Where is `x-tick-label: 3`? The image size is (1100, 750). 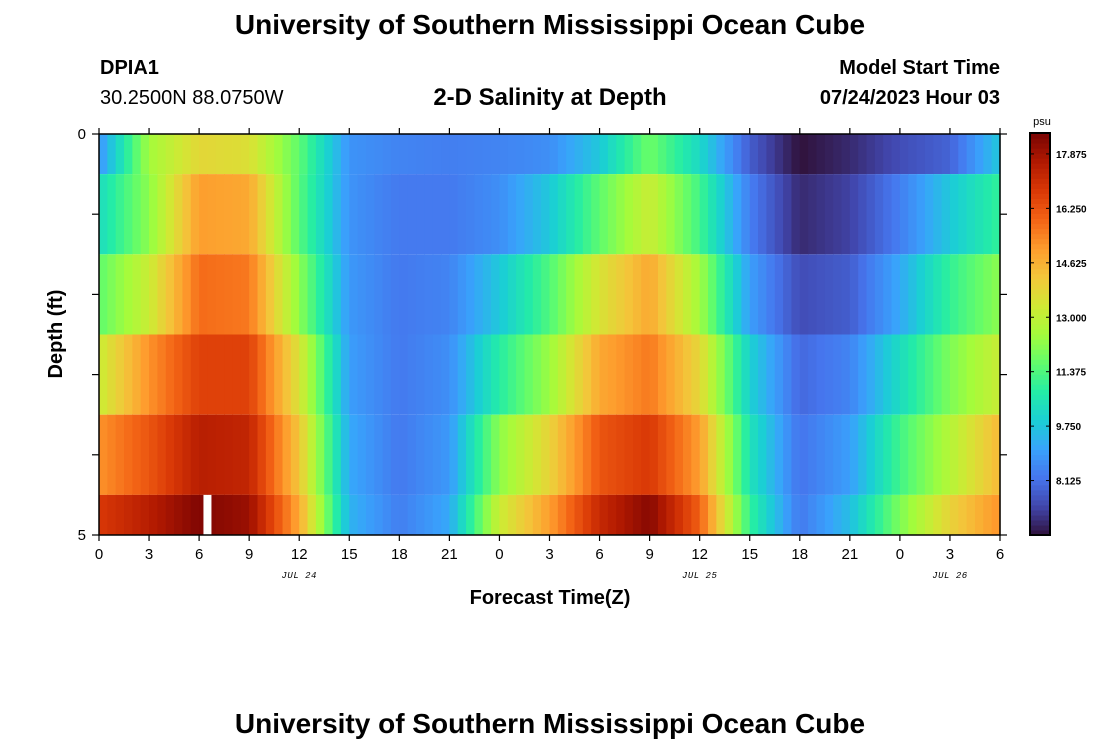
x-tick-label: 3 is located at coordinates (549, 554).